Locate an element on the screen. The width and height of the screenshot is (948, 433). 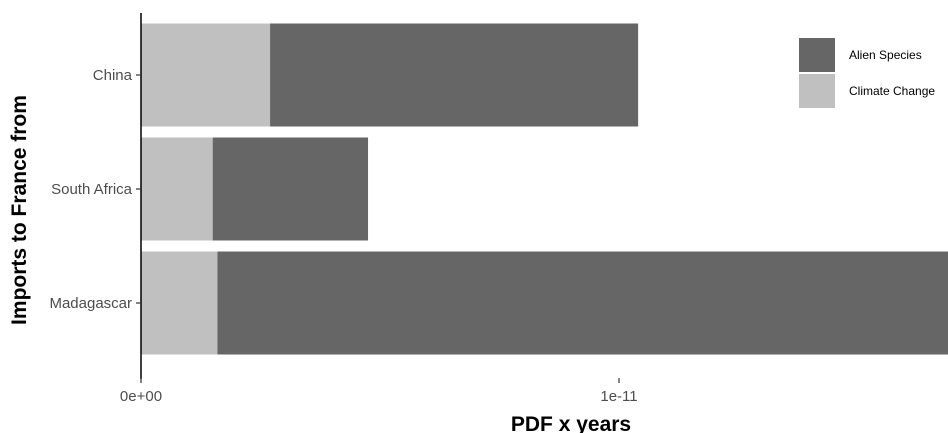
bar-south-africa-alien-species is located at coordinates (290, 189).